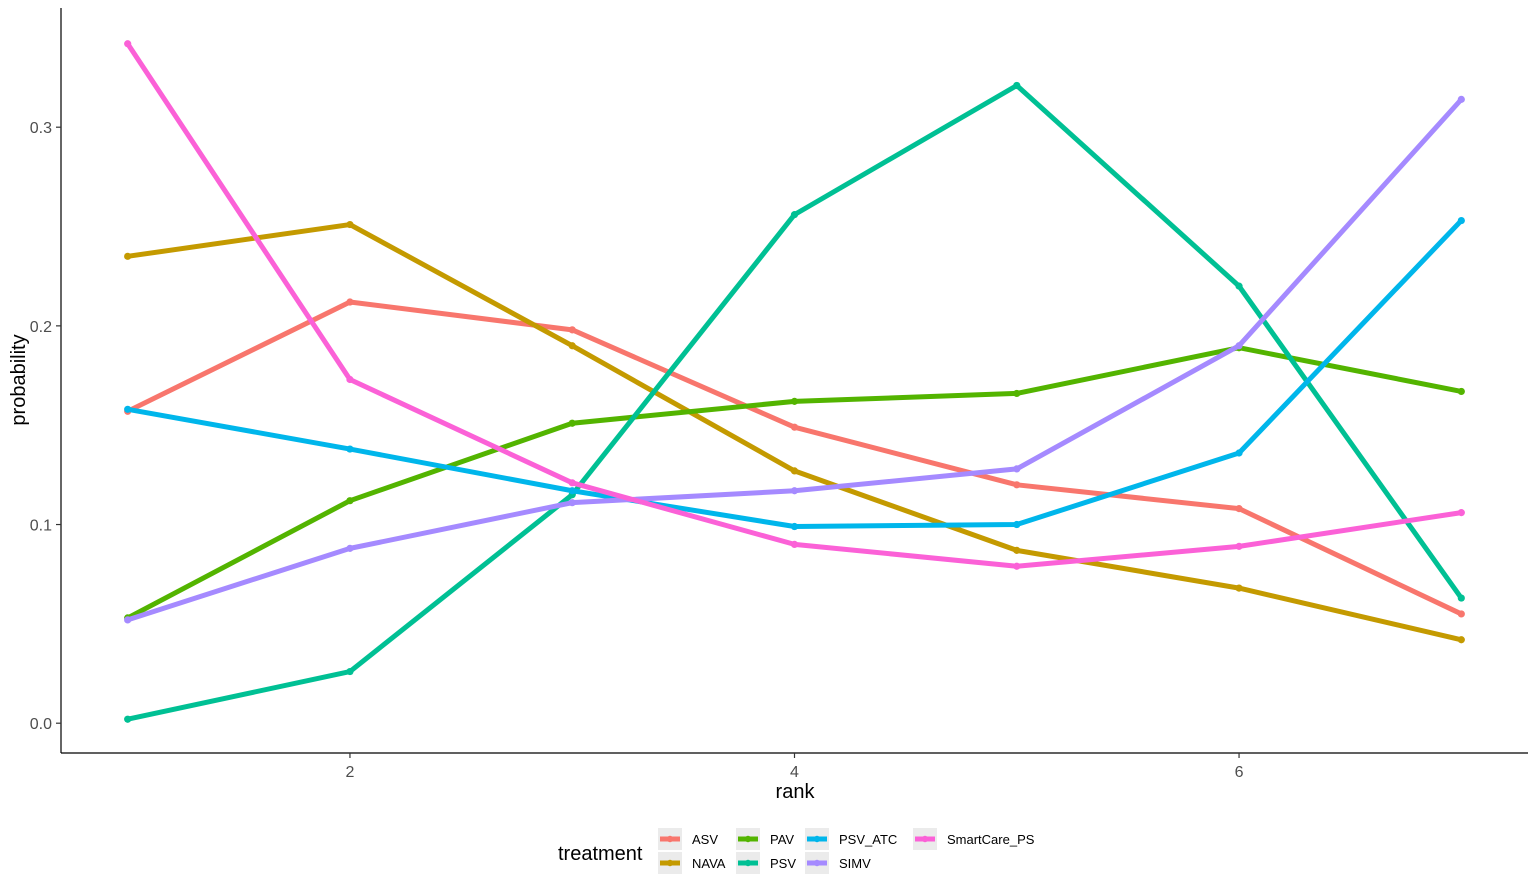 Image resolution: width=1535 pixels, height=881 pixels. I want to click on legend-label: NAVA, so click(709, 863).